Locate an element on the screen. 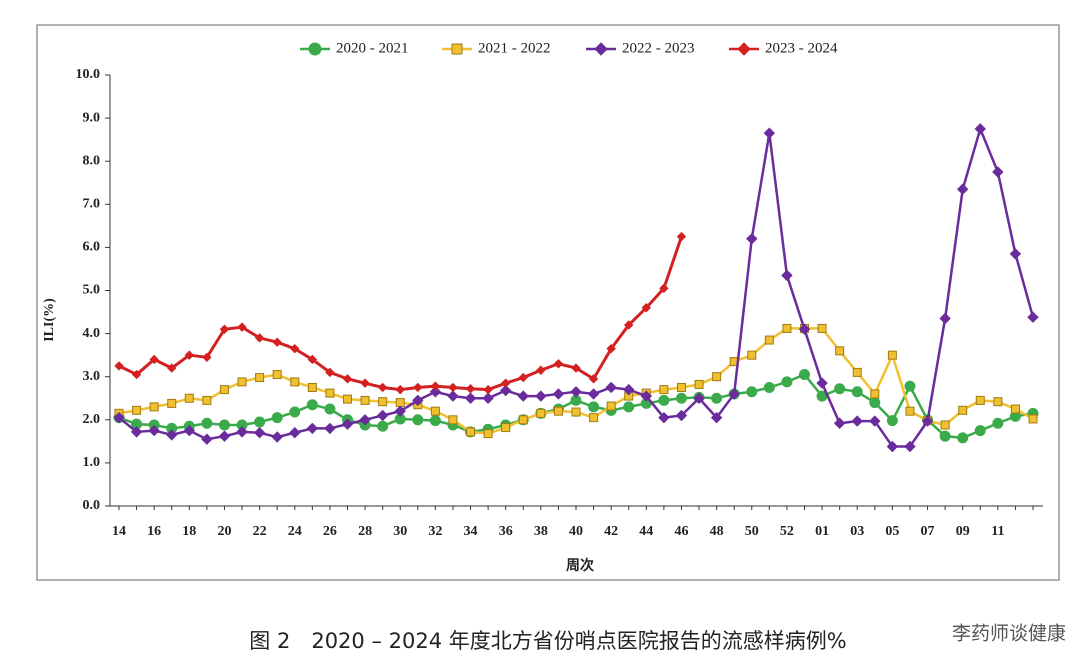 This screenshot has height=662, width=1080. y-tick-label: 6.0 is located at coordinates (92, 247).